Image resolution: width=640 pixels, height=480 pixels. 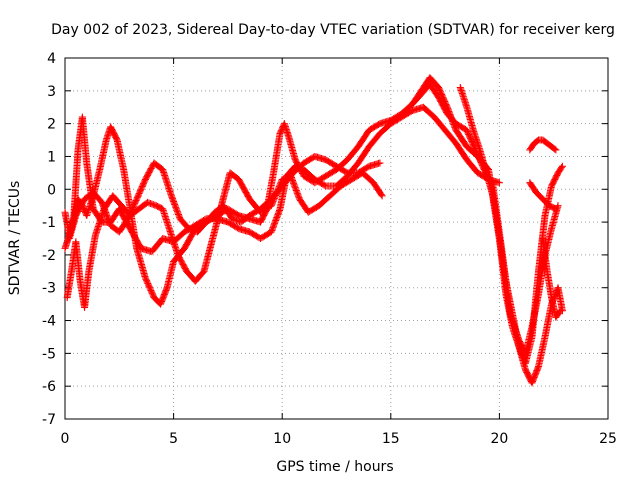 What do you see at coordinates (334, 467) in the screenshot?
I see `x-axis-label: GPS time / hours` at bounding box center [334, 467].